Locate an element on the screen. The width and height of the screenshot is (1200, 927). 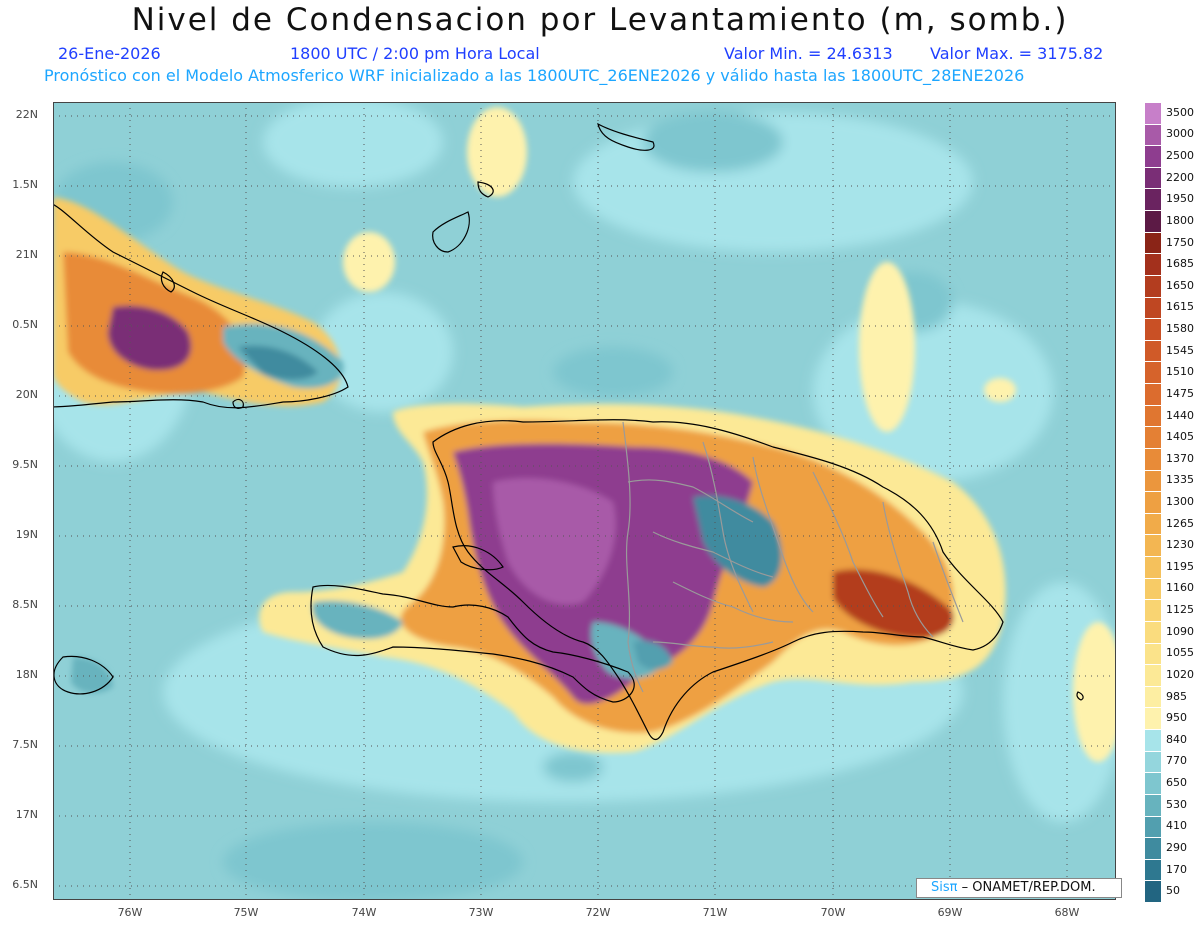
y-tick: 1.5N is located at coordinates (25, 184).